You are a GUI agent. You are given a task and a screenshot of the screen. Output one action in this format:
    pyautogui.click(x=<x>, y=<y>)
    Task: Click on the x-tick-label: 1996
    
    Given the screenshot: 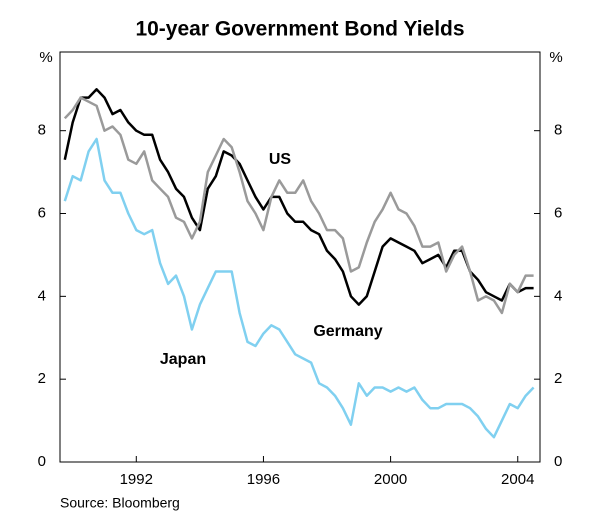 What is the action you would take?
    pyautogui.click(x=263, y=479)
    